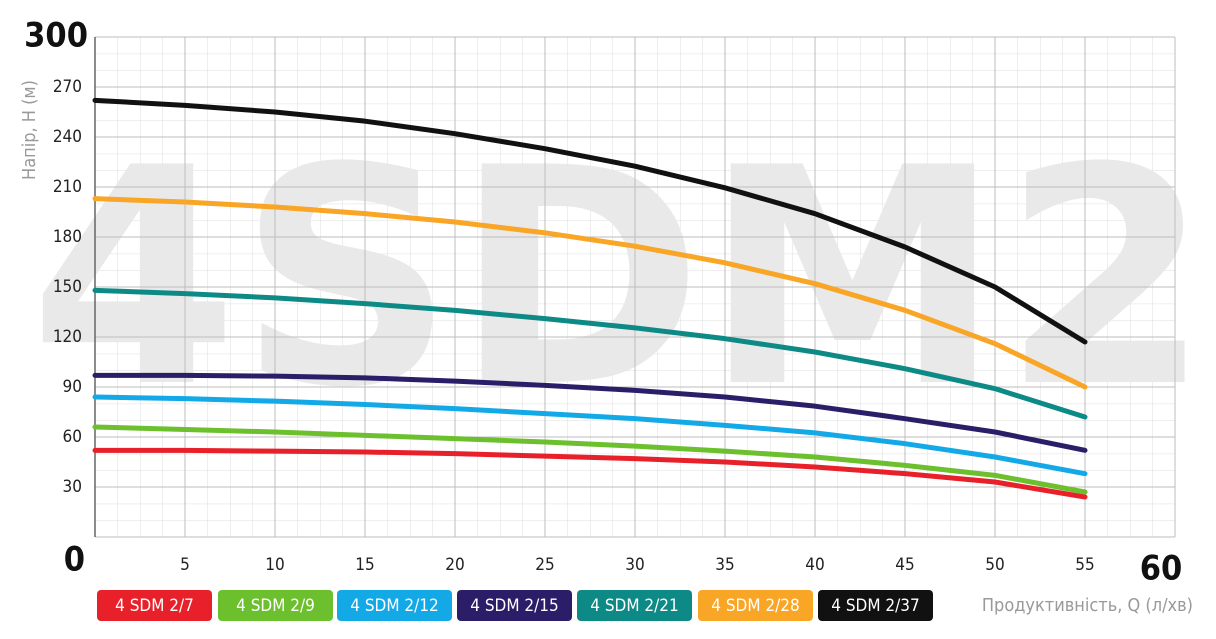 The width and height of the screenshot is (1216, 639). Describe the element at coordinates (56, 36) in the screenshot. I see `y-tick-label: 300` at that location.